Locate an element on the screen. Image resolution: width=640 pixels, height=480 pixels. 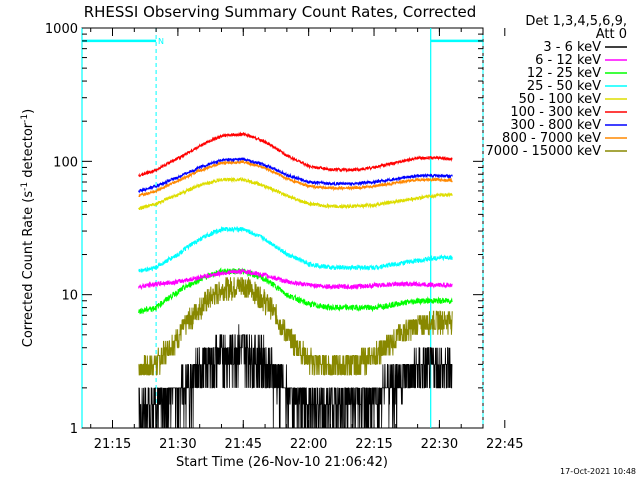
legend-label: 50 - 100 keV is located at coordinates (560, 99).